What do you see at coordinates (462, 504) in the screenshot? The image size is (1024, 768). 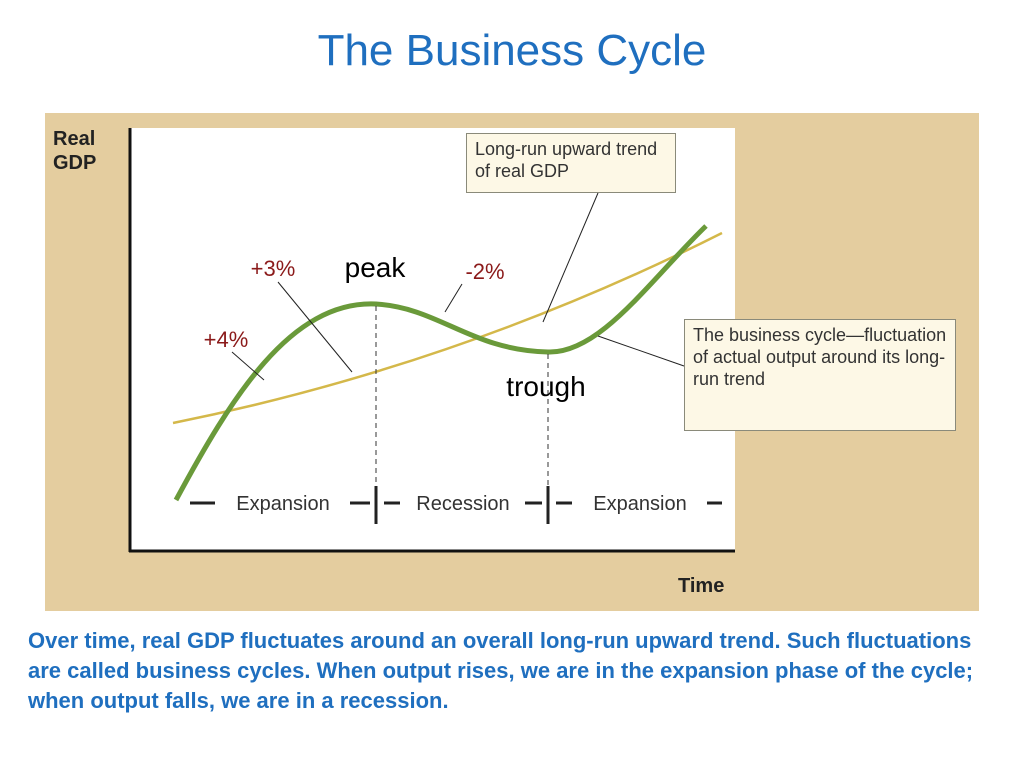 I see `phase-label: Recession` at bounding box center [462, 504].